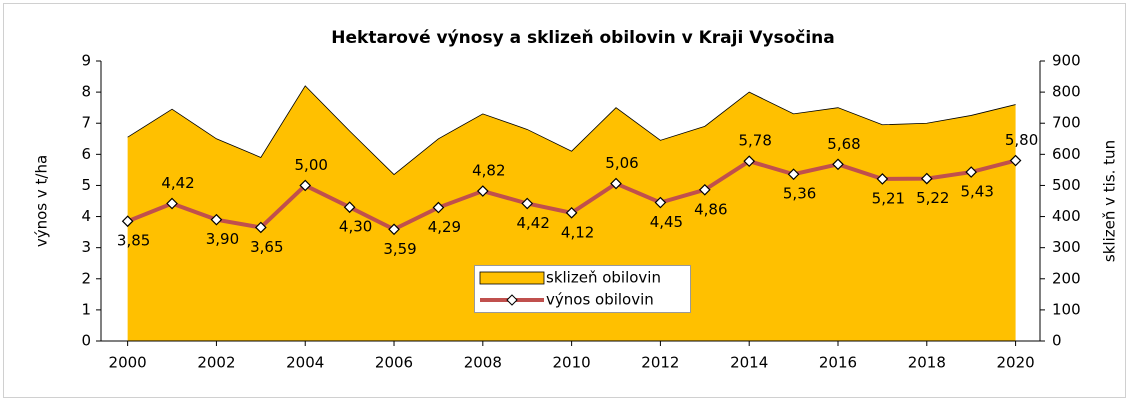 Image resolution: width=1129 pixels, height=401 pixels. Describe the element at coordinates (266, 247) in the screenshot. I see `data-label: 3,65` at that location.